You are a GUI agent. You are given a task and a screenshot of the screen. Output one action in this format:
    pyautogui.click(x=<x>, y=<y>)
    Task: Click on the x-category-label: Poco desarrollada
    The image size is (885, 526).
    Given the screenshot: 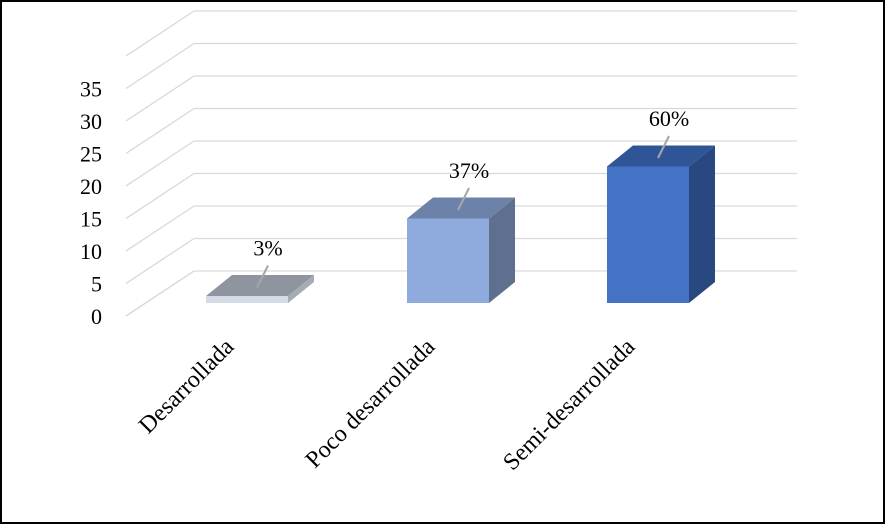 What is the action you would take?
    pyautogui.click(x=371, y=404)
    